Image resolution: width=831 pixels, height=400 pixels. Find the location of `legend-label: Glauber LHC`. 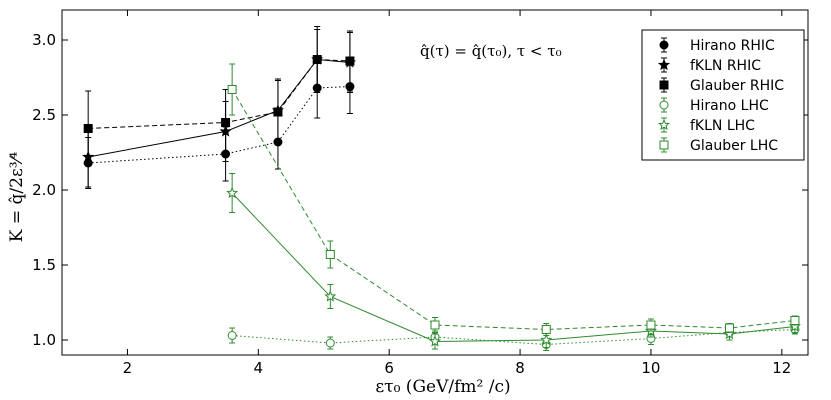

legend-label: Glauber LHC is located at coordinates (734, 146).